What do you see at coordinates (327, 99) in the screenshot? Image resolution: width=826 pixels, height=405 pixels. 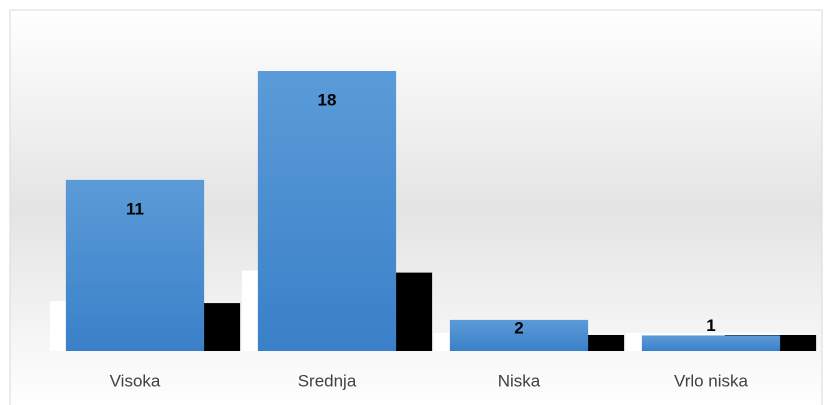 I see `value-label: 18` at bounding box center [327, 99].